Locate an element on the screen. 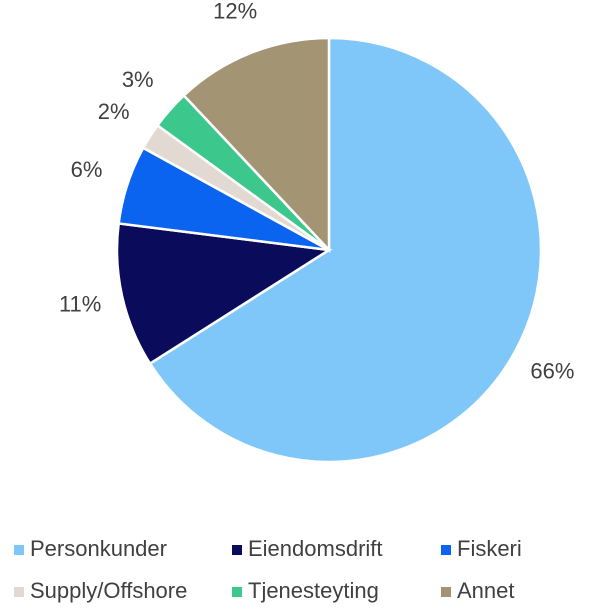 The width and height of the screenshot is (589, 614). legend-label: Supply/Offshore is located at coordinates (108, 590).